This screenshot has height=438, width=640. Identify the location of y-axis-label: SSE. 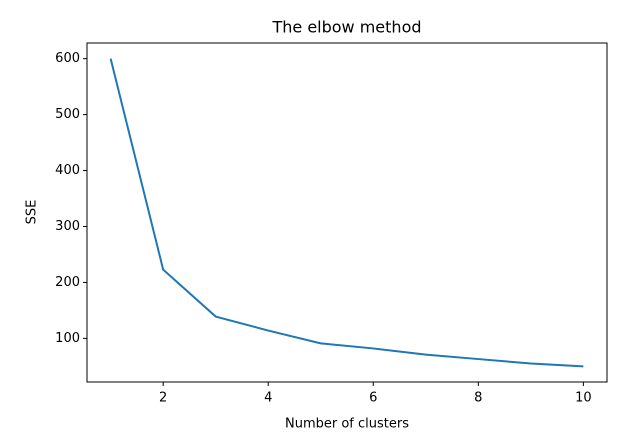
(32, 212).